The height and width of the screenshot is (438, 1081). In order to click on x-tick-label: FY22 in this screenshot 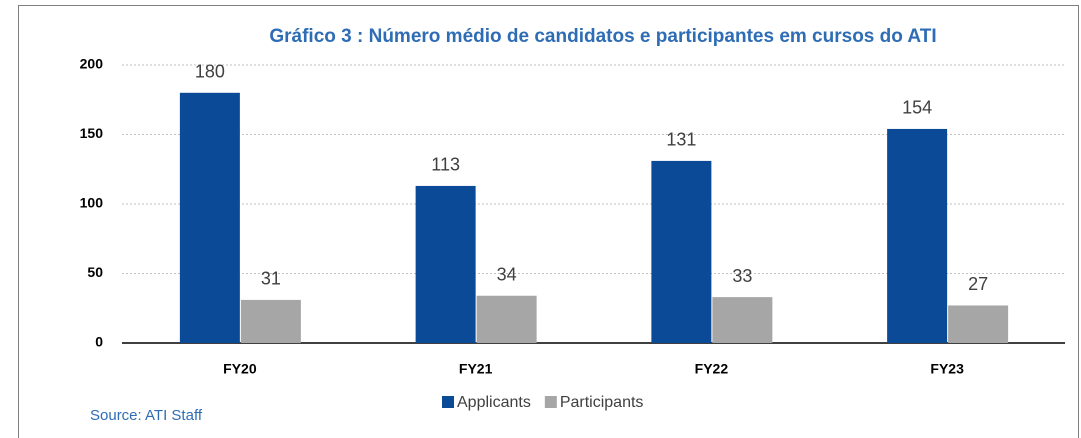, I will do `click(712, 369)`.